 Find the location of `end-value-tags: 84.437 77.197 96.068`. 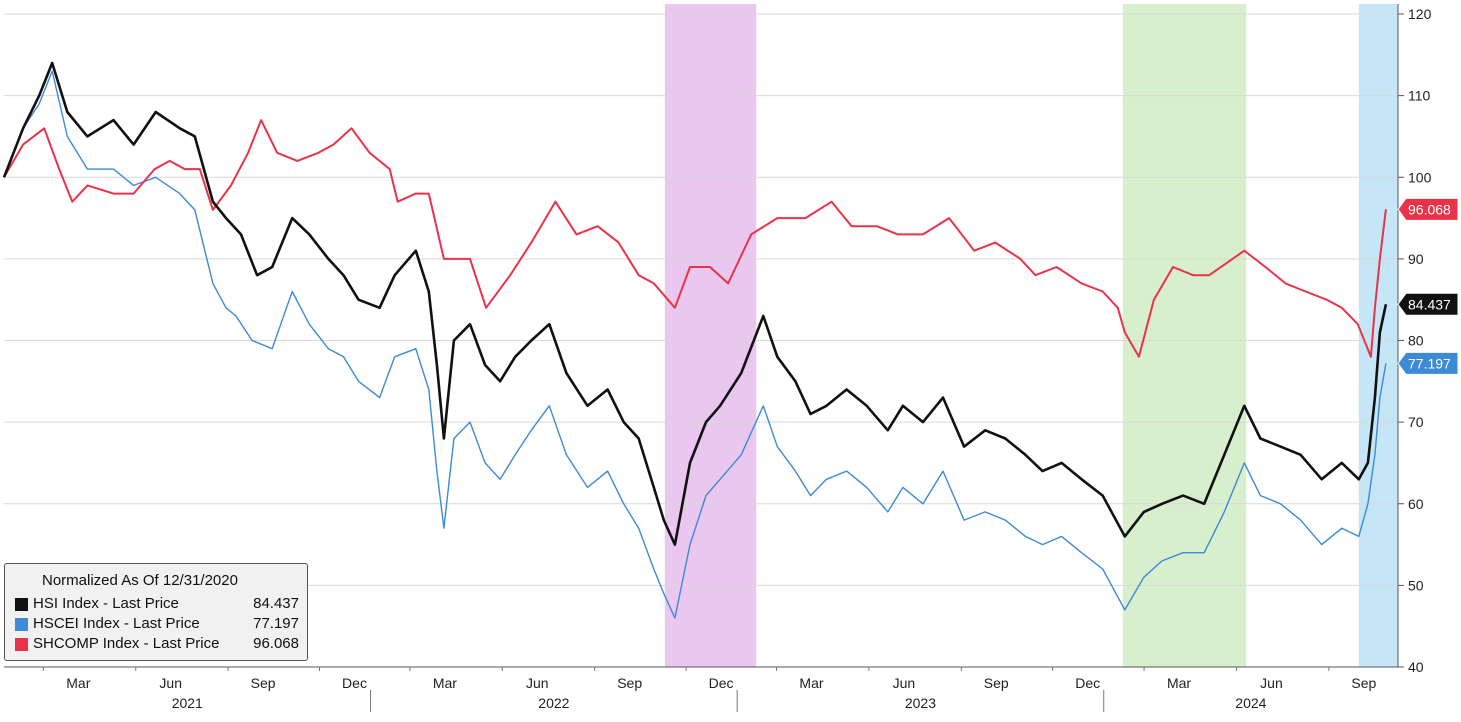

end-value-tags: 84.437 77.197 96.068 is located at coordinates (1428, 286).